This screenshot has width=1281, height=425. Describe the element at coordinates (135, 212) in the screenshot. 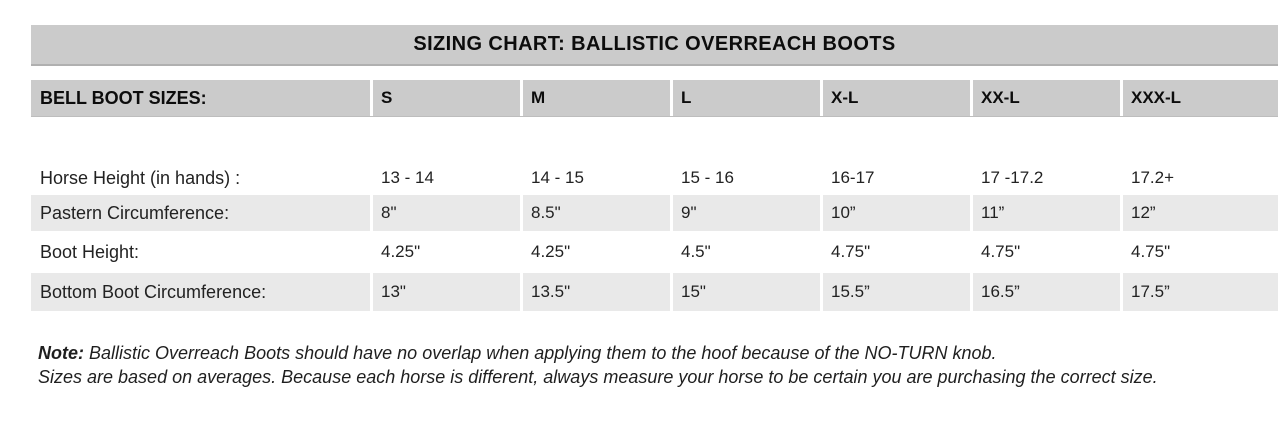

I see `row-label: Pastern Circumference:` at that location.